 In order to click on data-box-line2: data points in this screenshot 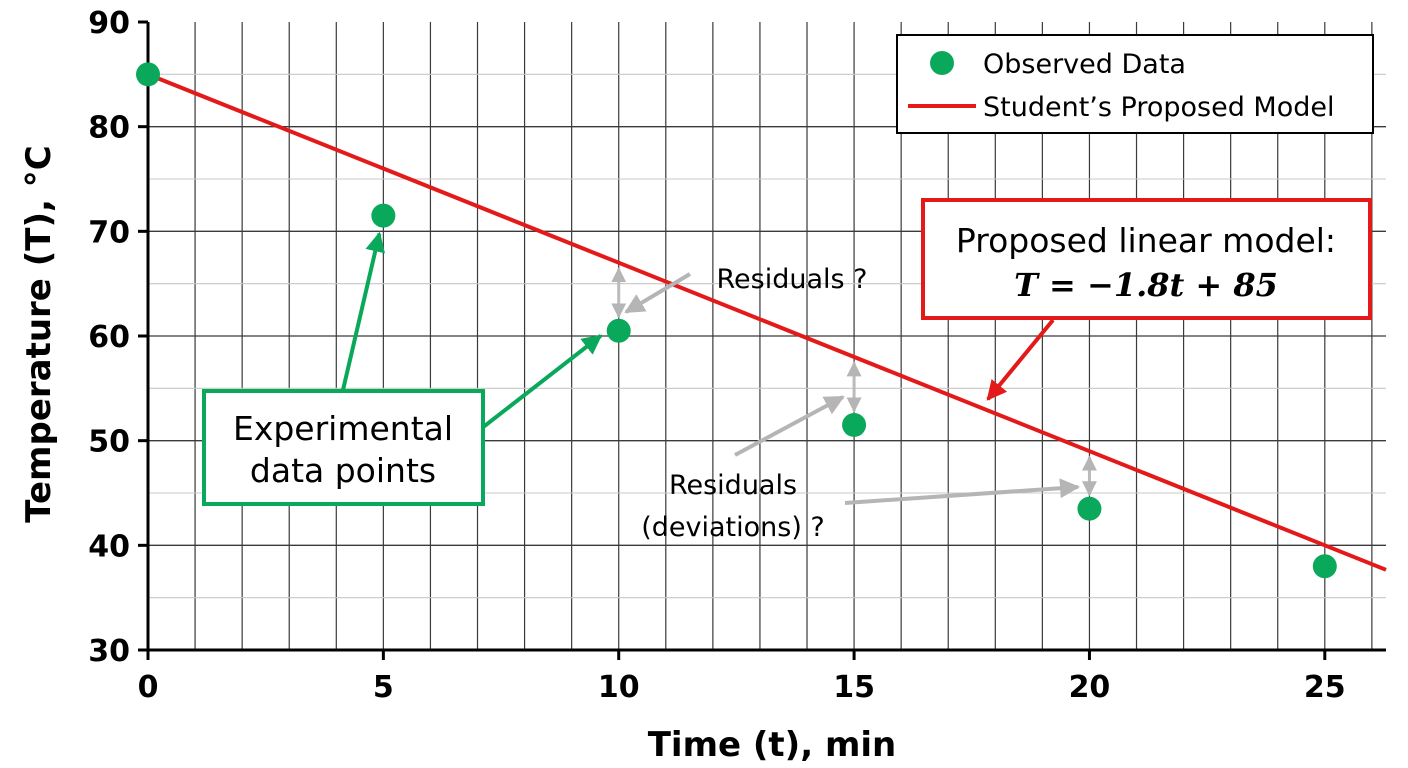, I will do `click(343, 470)`.